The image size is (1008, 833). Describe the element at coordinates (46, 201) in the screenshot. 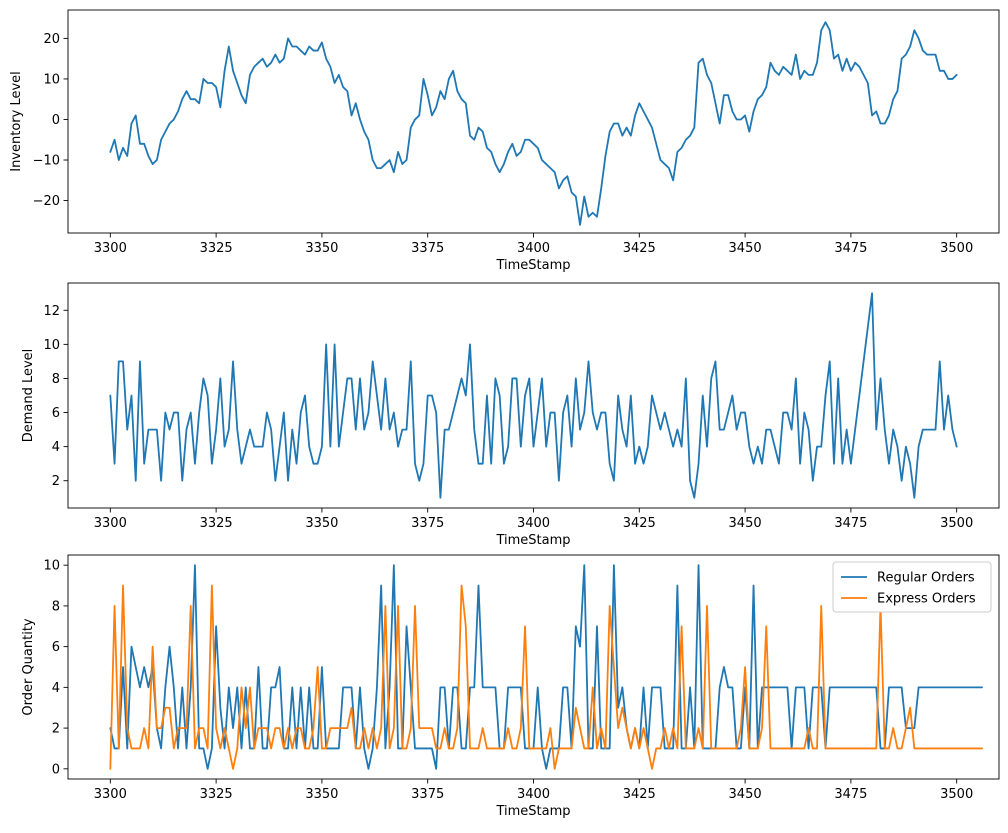

I see `y-tick-label: −20` at that location.